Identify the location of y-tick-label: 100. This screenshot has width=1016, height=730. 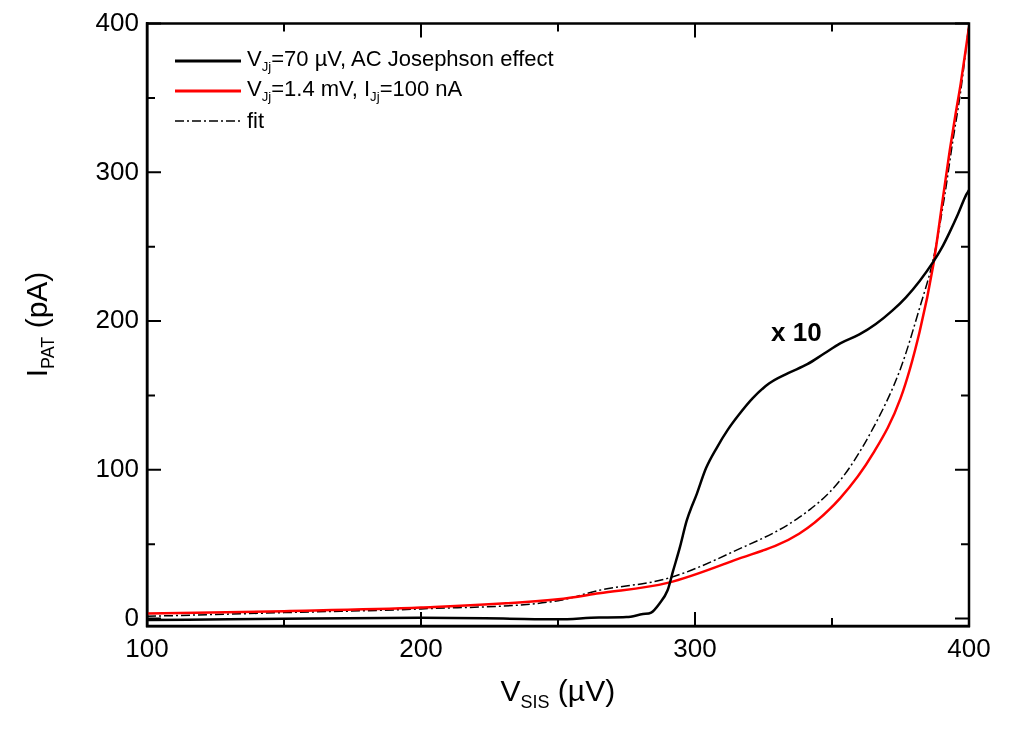
(117, 467).